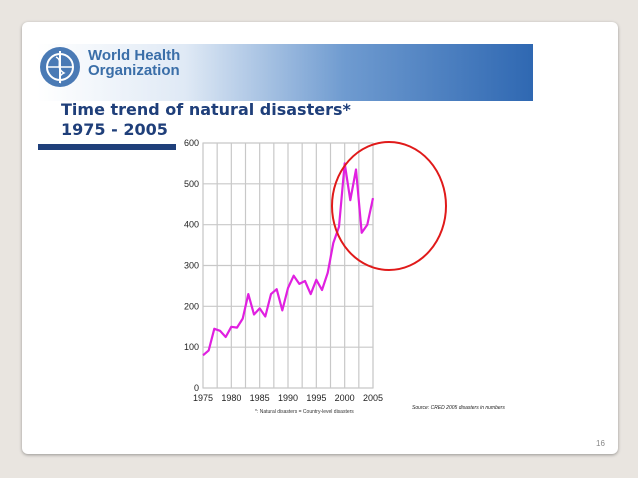 This screenshot has height=478, width=638. What do you see at coordinates (288, 259) in the screenshot?
I see `series-line` at bounding box center [288, 259].